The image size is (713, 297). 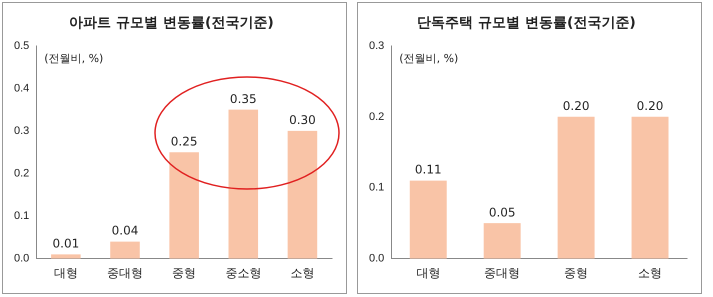 I want to click on data-label: 0.30, so click(x=302, y=120).